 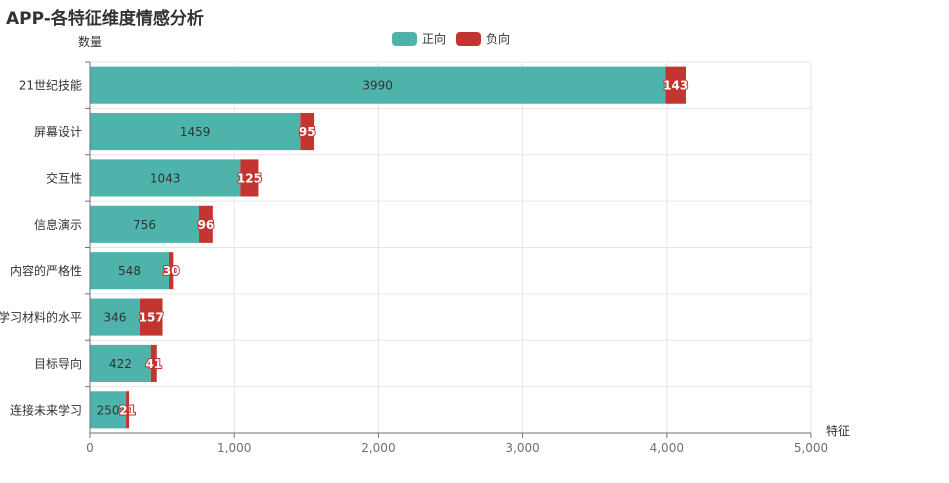 I want to click on bar-label-negative: 21, so click(x=127, y=410).